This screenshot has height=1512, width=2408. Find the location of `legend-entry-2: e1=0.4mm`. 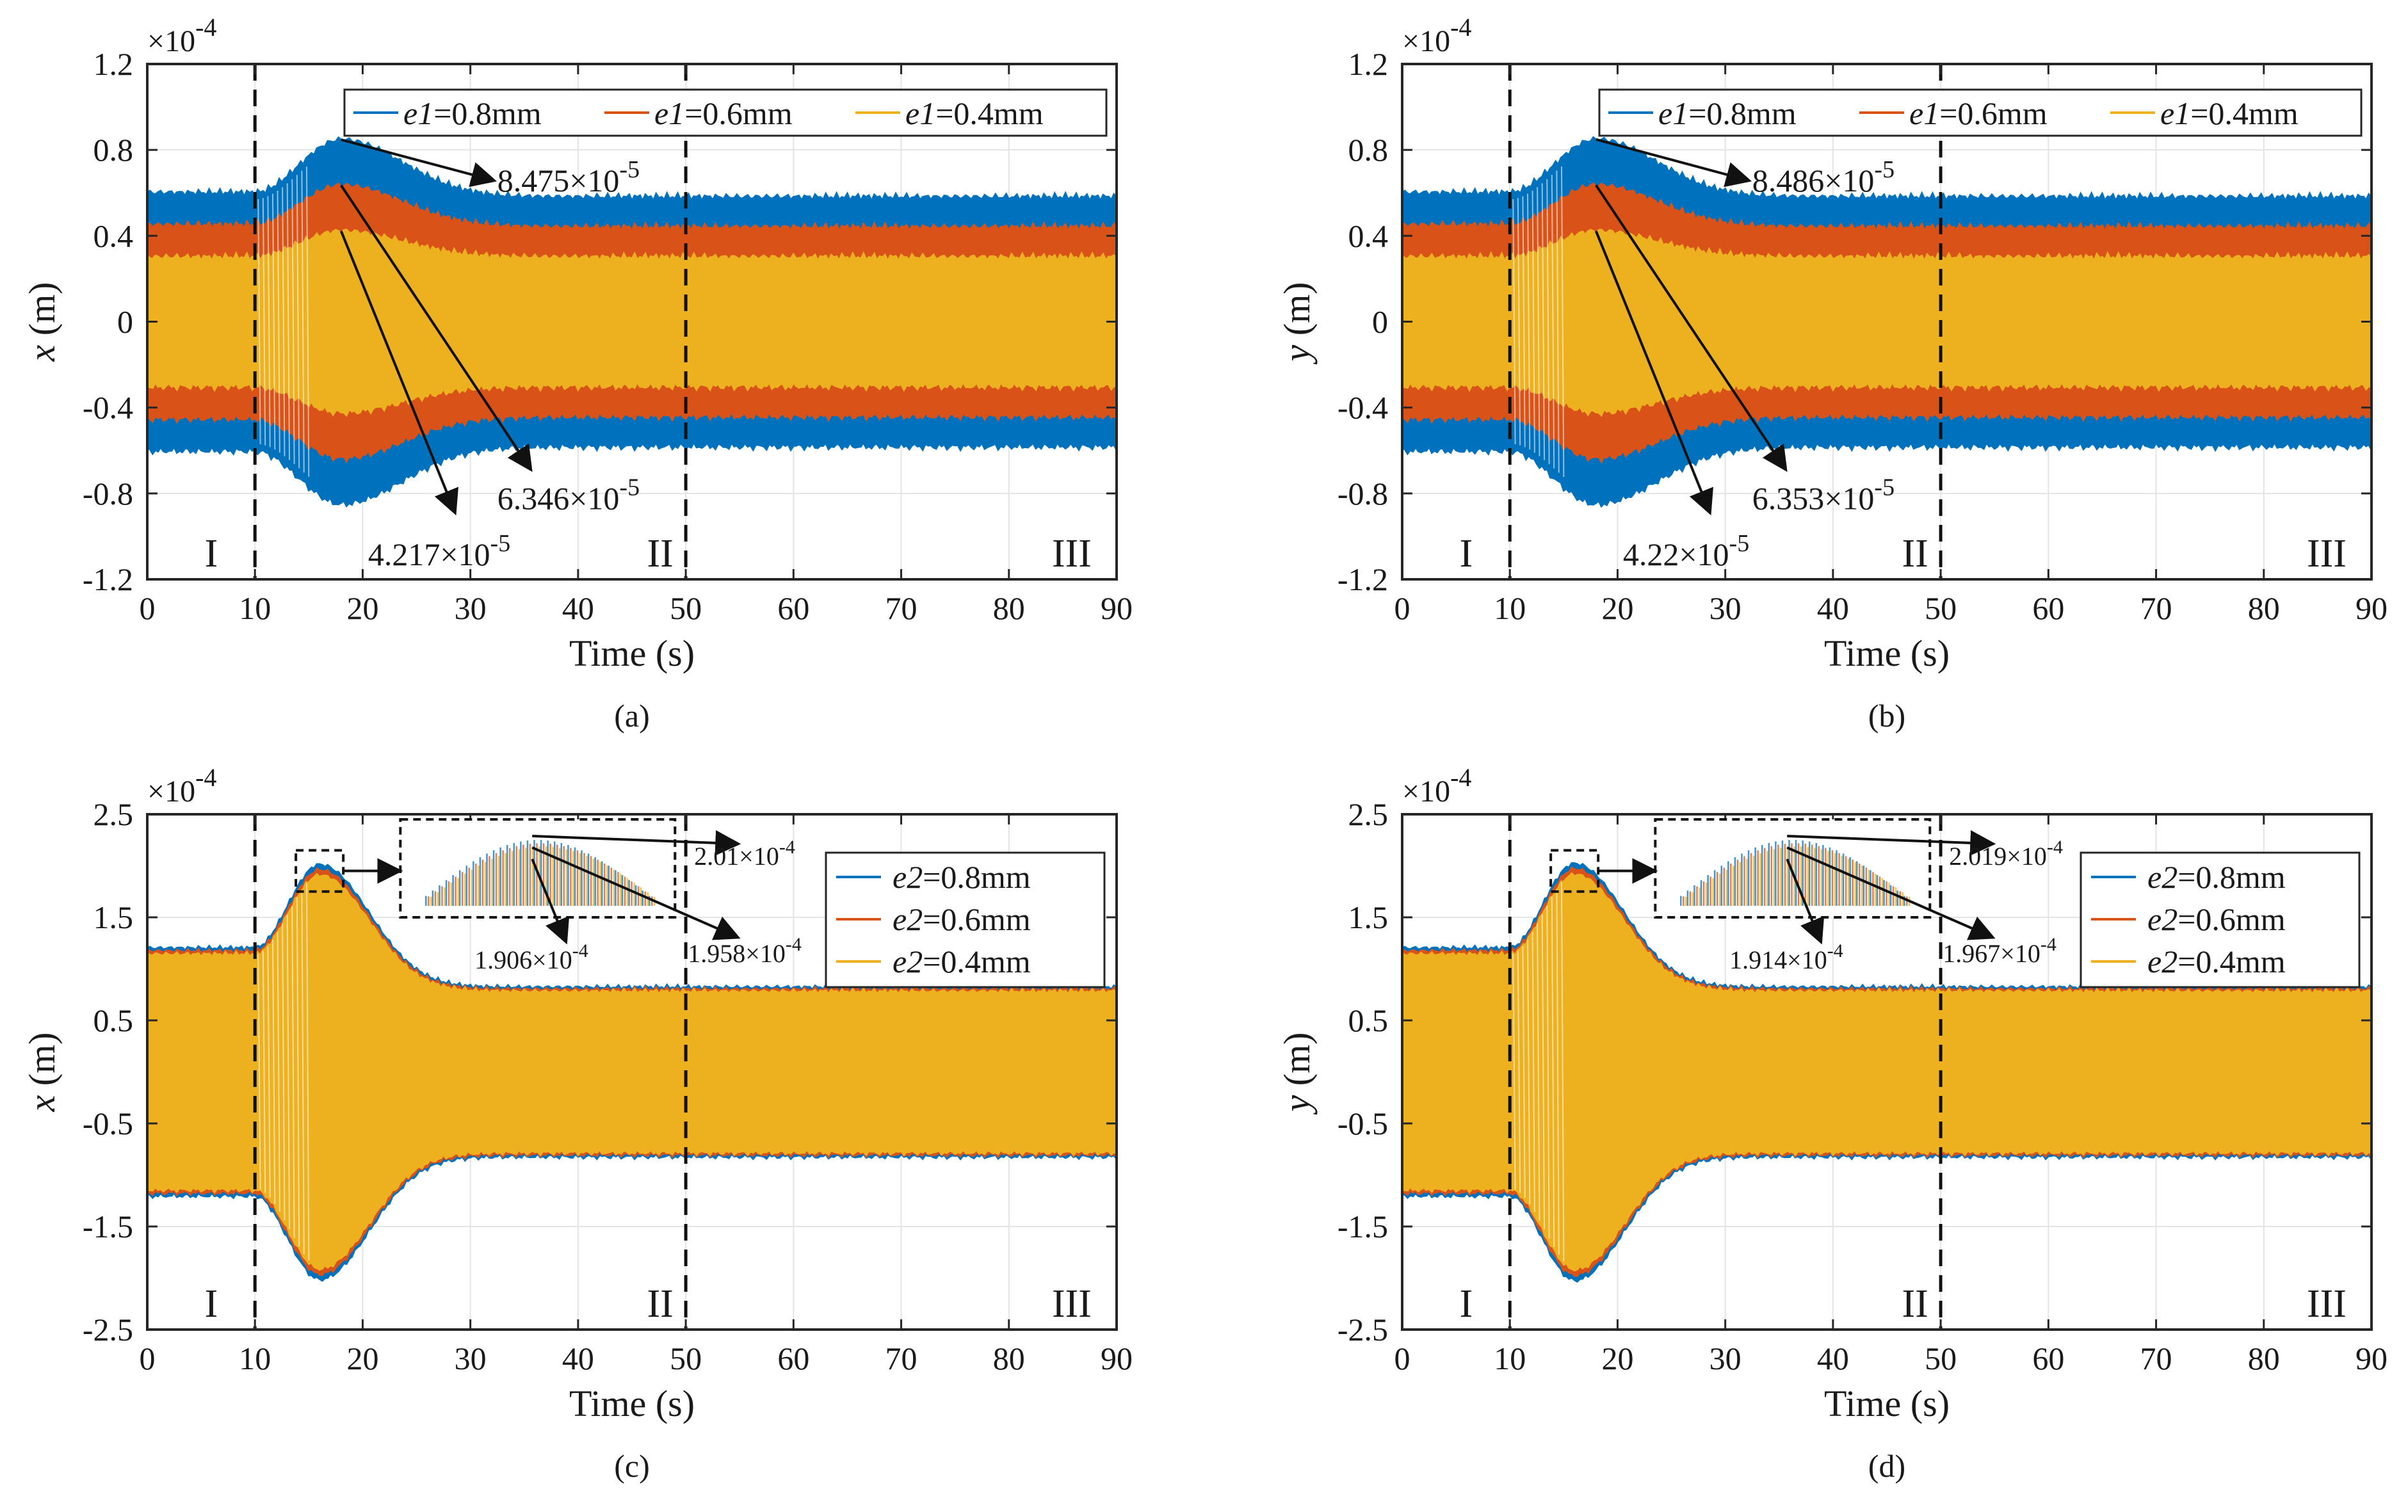

legend-entry-2: e1=0.4mm is located at coordinates (2229, 113).